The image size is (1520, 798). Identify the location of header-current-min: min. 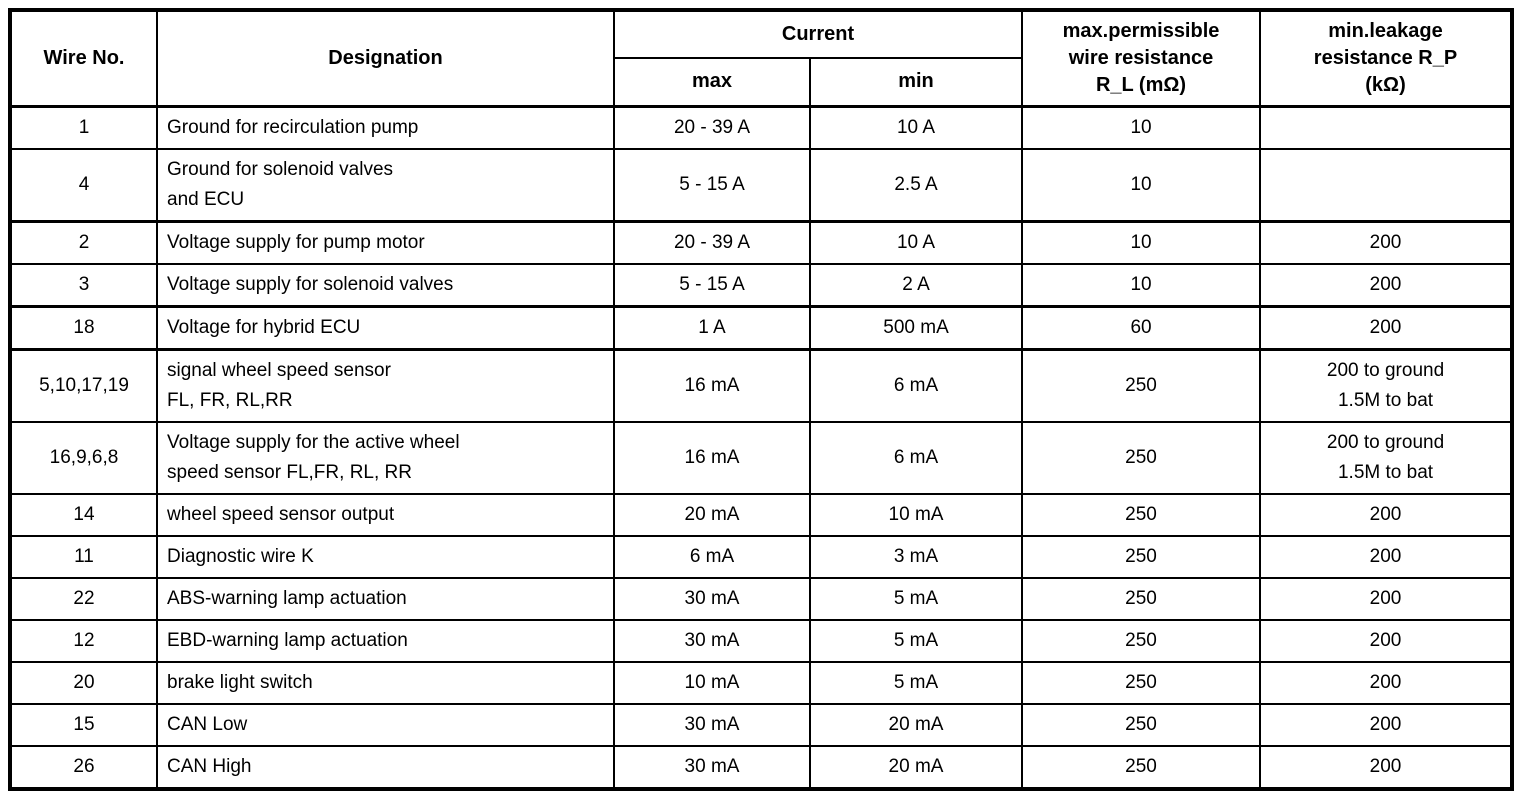
(916, 82).